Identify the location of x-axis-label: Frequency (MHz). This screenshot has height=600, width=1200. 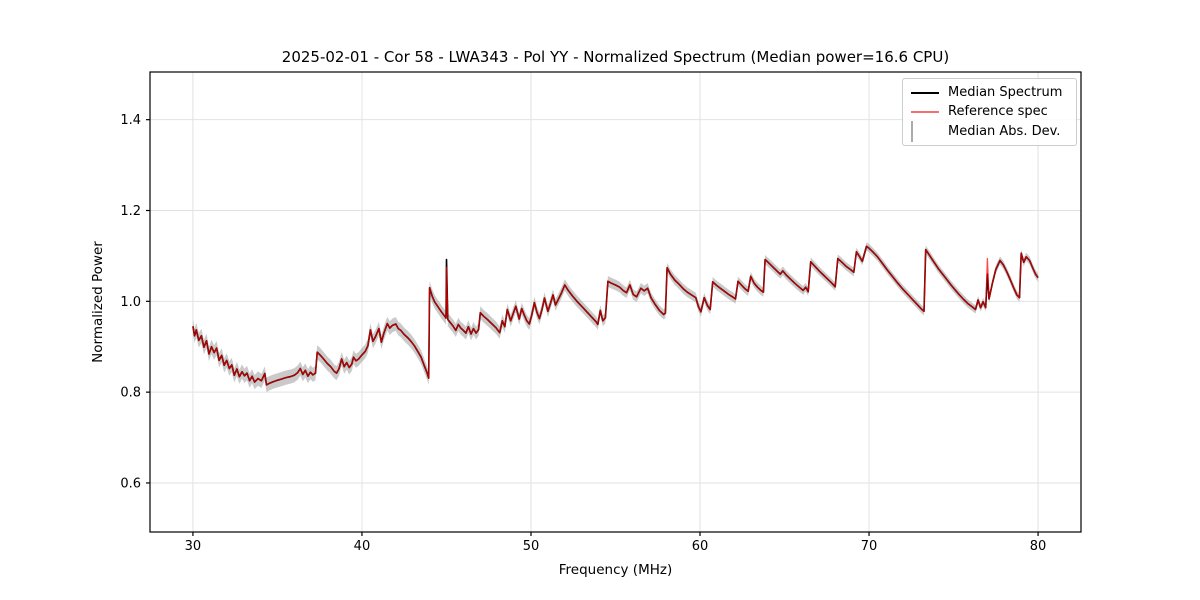
(615, 570).